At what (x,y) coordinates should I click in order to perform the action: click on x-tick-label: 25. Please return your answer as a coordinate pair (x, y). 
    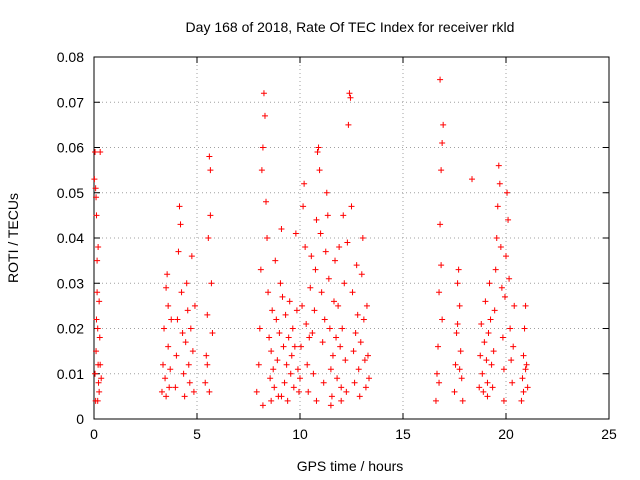
    Looking at the image, I should click on (609, 434).